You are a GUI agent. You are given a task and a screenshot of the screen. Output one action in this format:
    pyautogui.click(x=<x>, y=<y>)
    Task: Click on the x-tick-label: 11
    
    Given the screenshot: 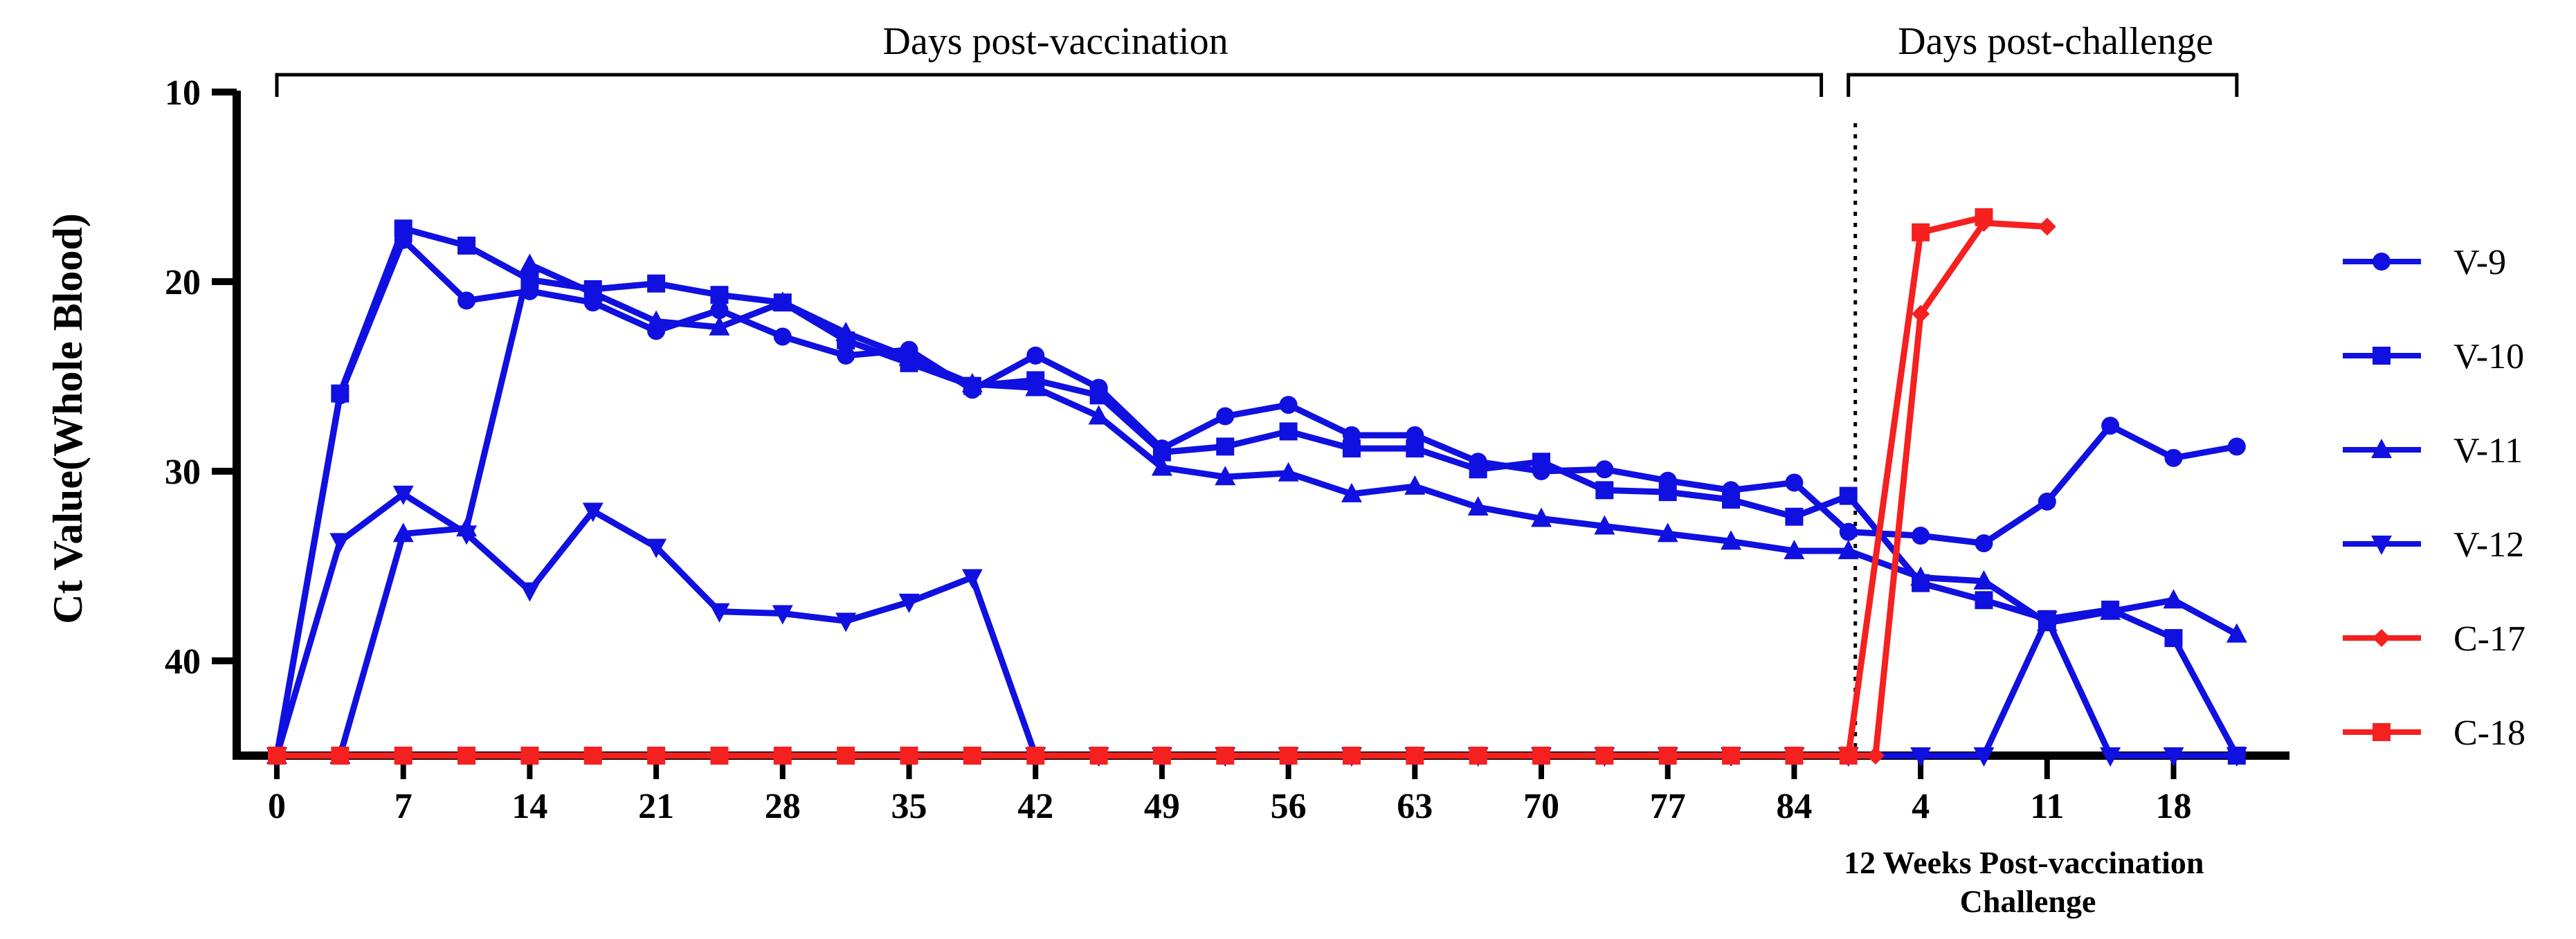 What is the action you would take?
    pyautogui.click(x=2047, y=806)
    